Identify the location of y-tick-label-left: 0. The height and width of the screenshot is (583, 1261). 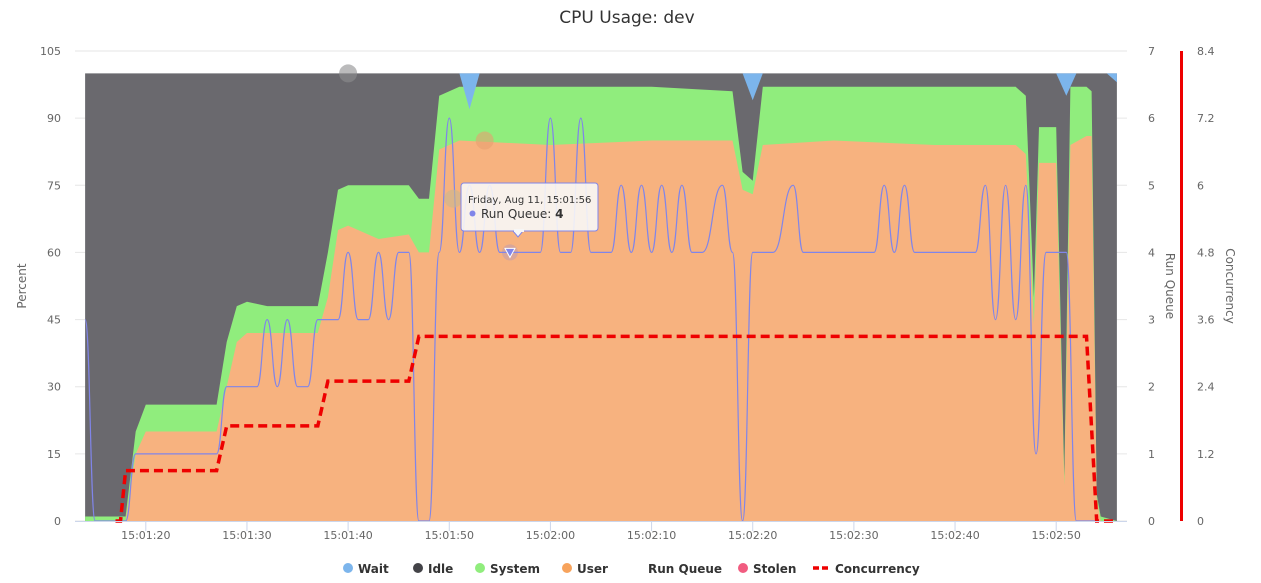
(57, 521).